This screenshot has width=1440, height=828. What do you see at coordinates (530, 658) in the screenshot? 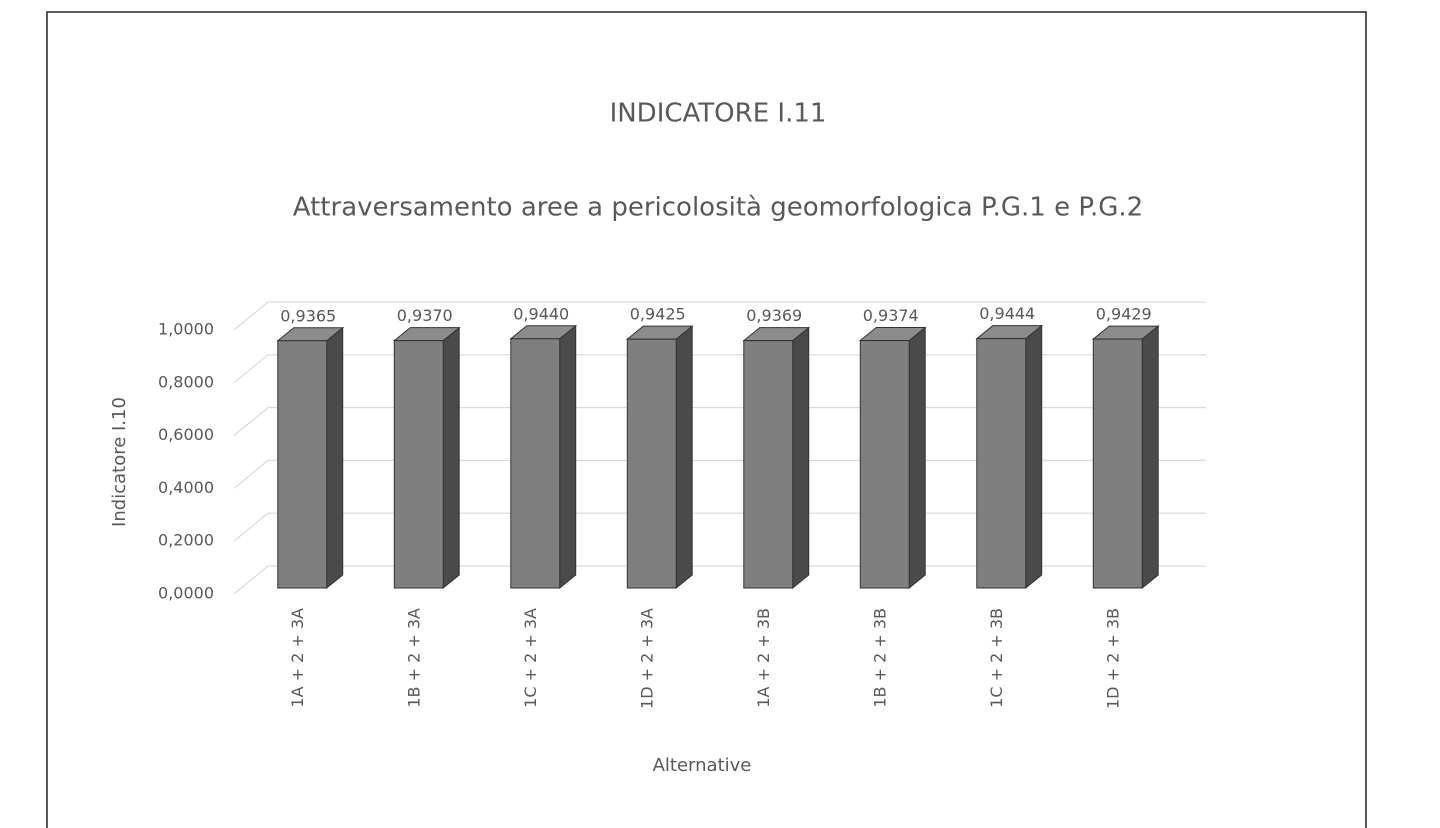
I see `x-tick-label: 1C + 2 + 3A` at bounding box center [530, 658].